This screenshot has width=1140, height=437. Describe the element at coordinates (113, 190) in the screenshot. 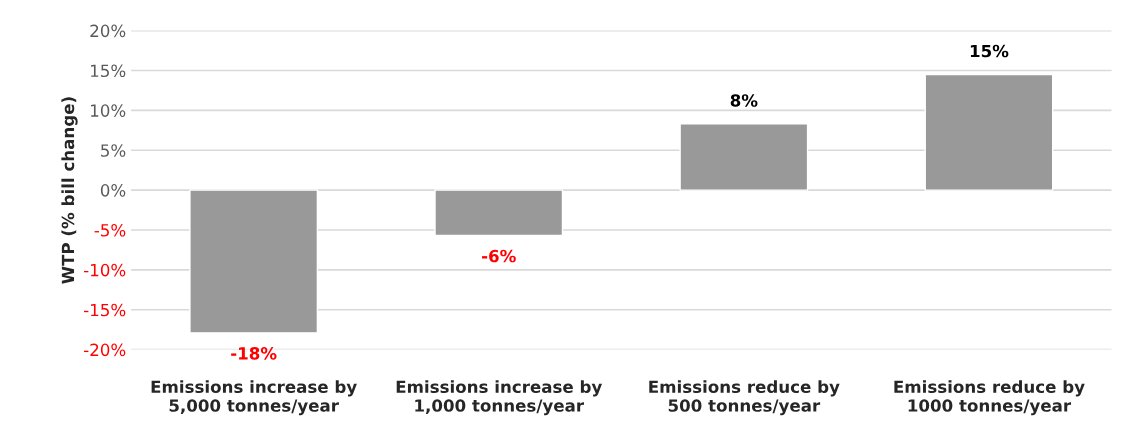

I see `y-tick-label: 0%` at that location.